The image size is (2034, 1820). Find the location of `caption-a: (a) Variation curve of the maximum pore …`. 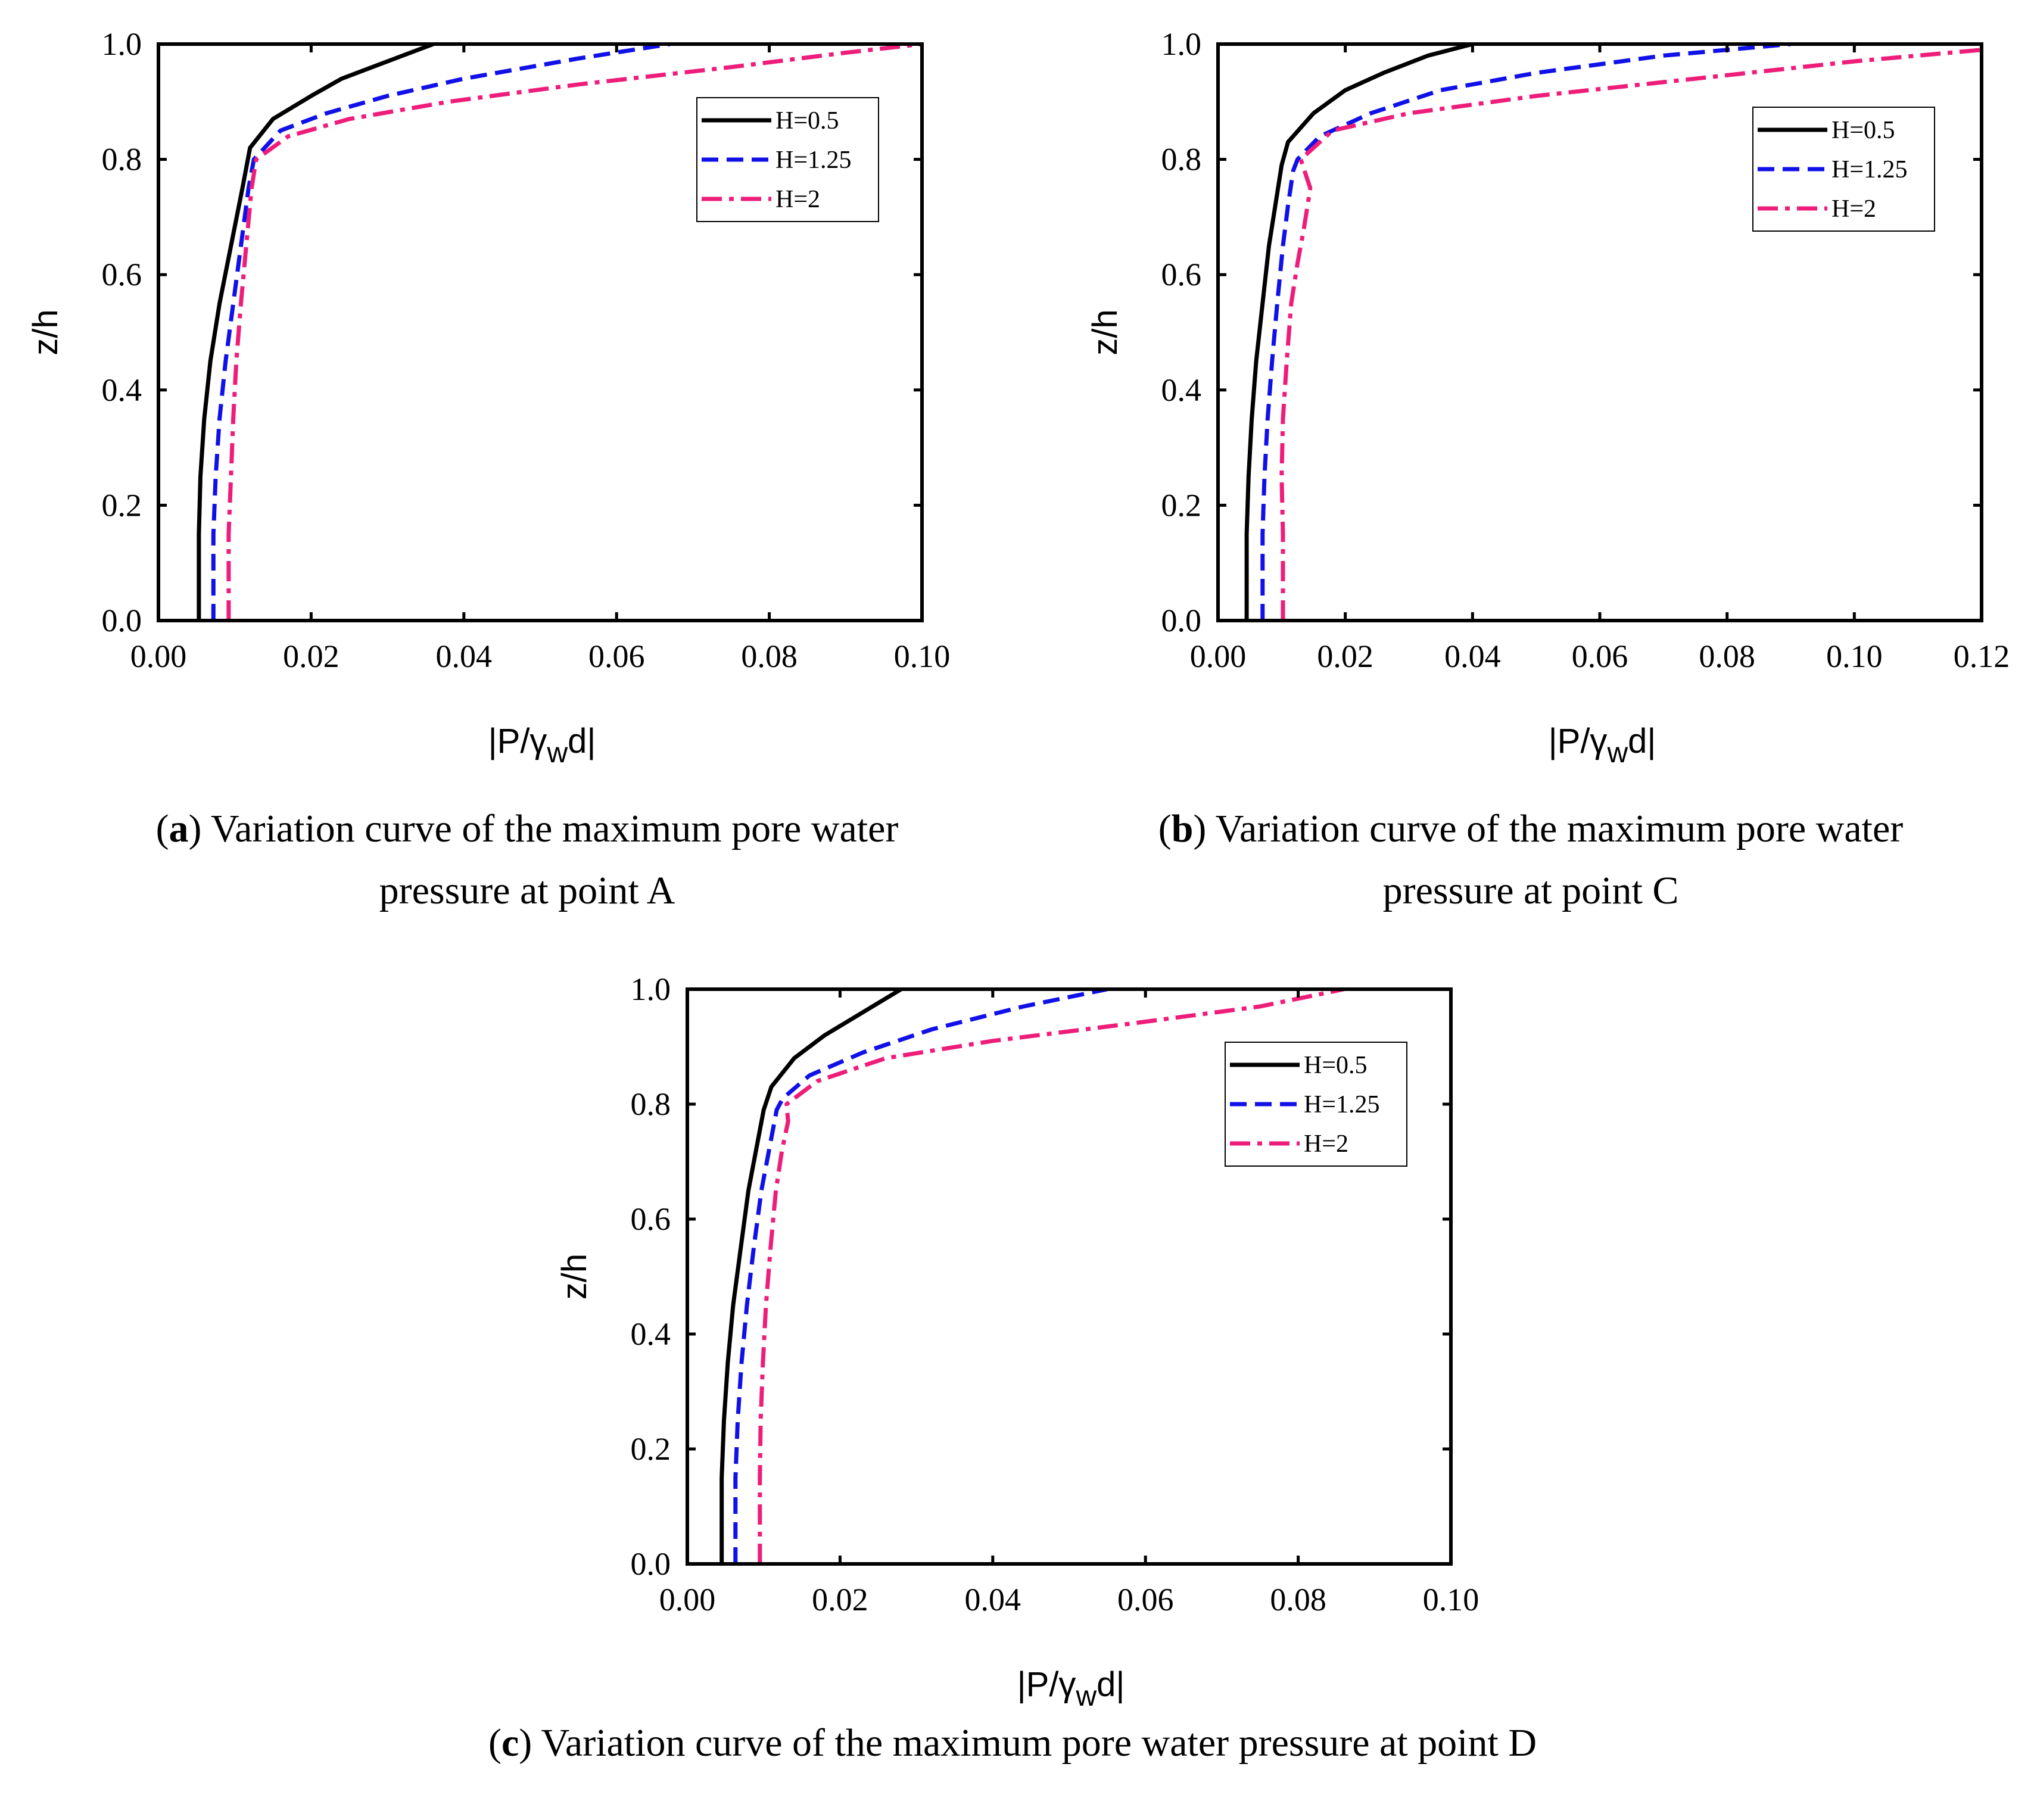

caption-a: (a) Variation curve of the maximum pore … is located at coordinates (527, 859).